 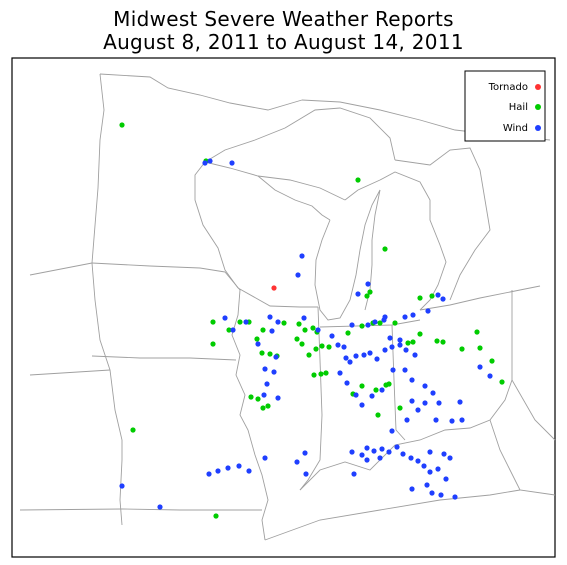 I want to click on legend-marker-hail, so click(x=538, y=107).